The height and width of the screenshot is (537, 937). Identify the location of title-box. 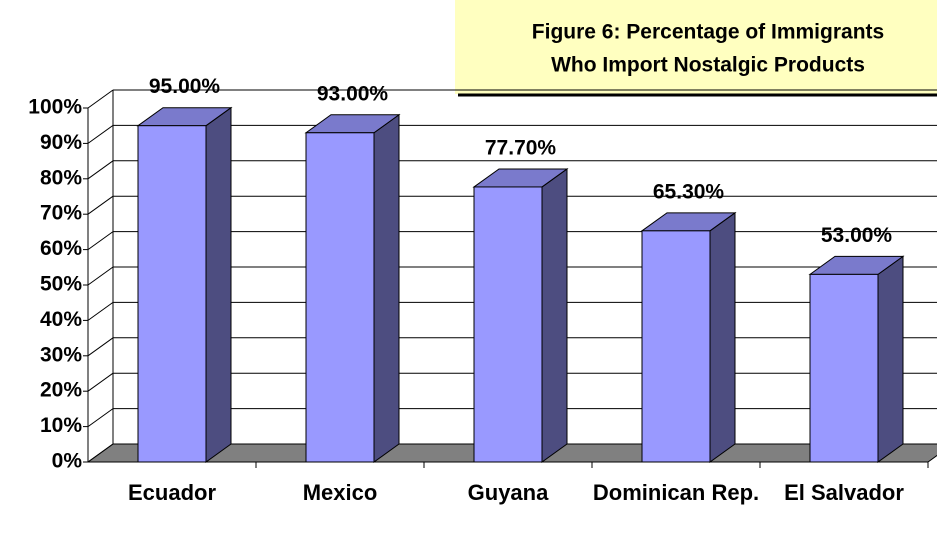
(696, 47).